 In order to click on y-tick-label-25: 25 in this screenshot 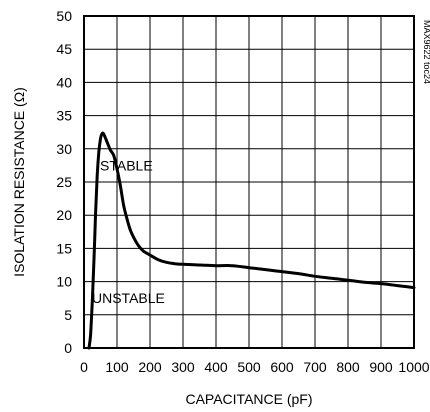, I will do `click(64, 182)`.